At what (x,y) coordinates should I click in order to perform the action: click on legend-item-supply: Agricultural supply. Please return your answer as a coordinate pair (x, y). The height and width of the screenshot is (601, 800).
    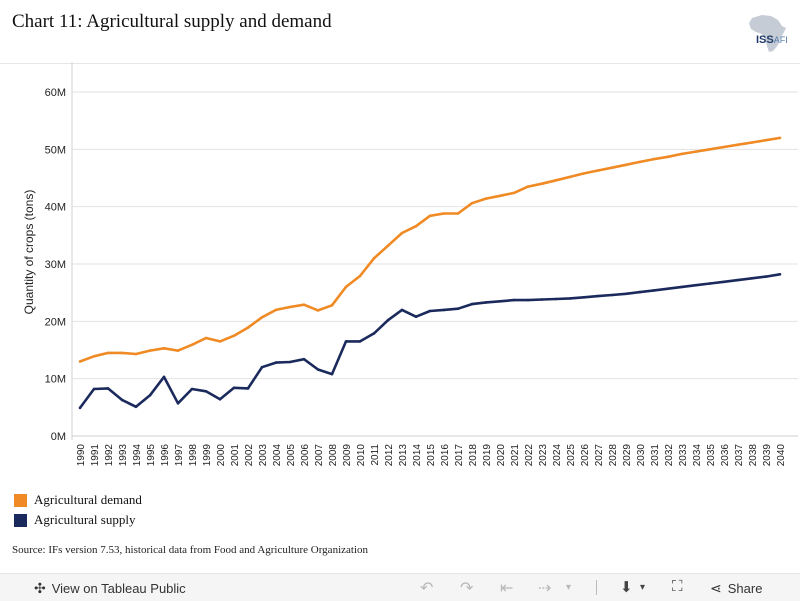
    Looking at the image, I should click on (78, 520).